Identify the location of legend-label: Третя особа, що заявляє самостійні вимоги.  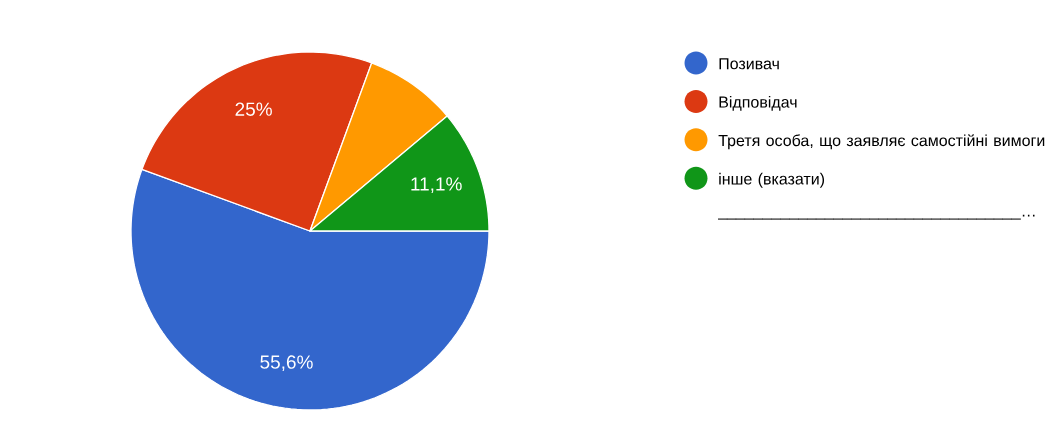
(881, 142).